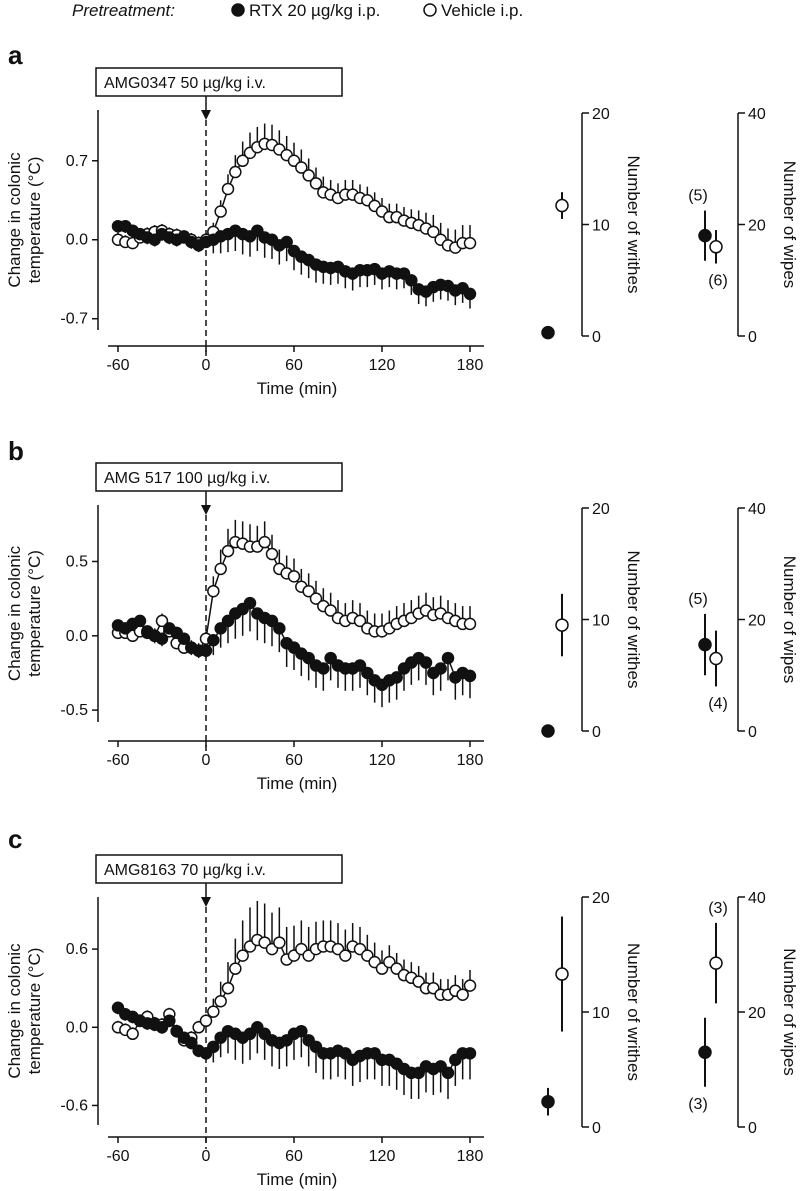 Image resolution: width=800 pixels, height=1191 pixels. What do you see at coordinates (74, 319) in the screenshot?
I see `y-tick-label: -0.7` at bounding box center [74, 319].